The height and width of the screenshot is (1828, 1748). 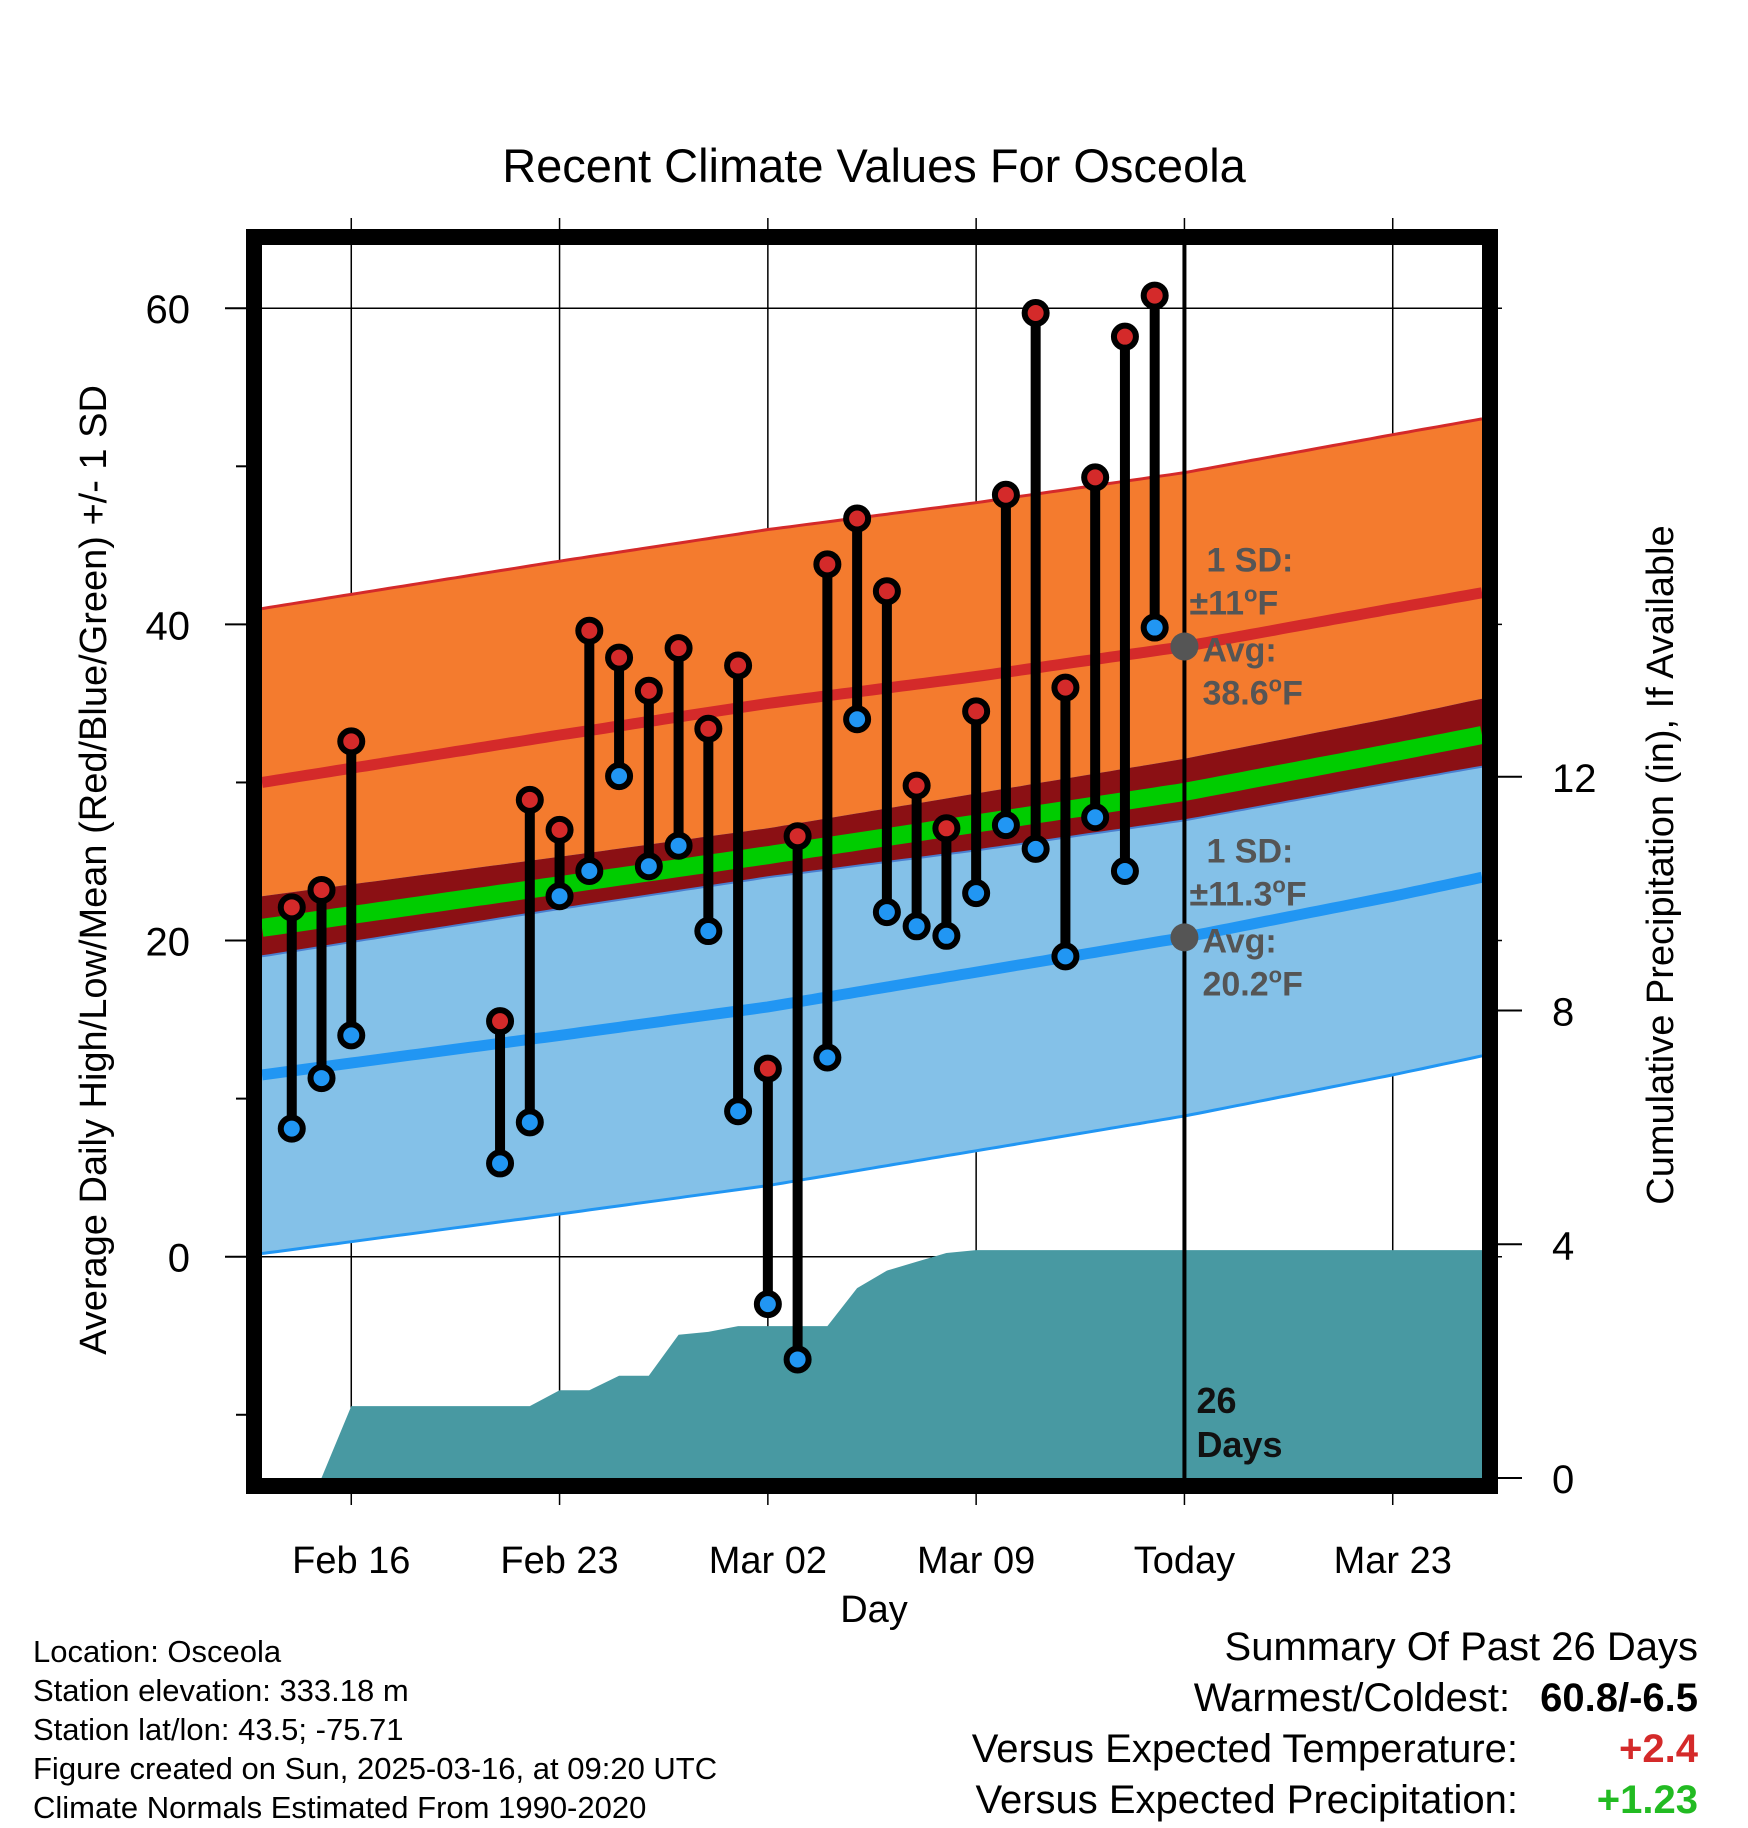 I want to click on y2-tick-label: 0, so click(x=1563, y=1480).